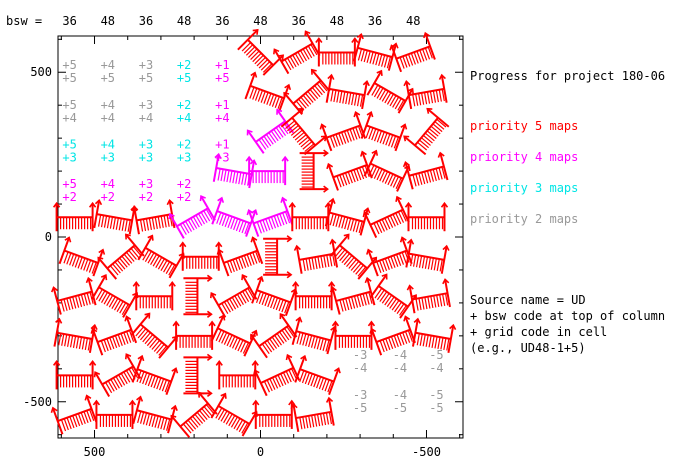  I want to click on bsw-code-6: 36, so click(298, 21).